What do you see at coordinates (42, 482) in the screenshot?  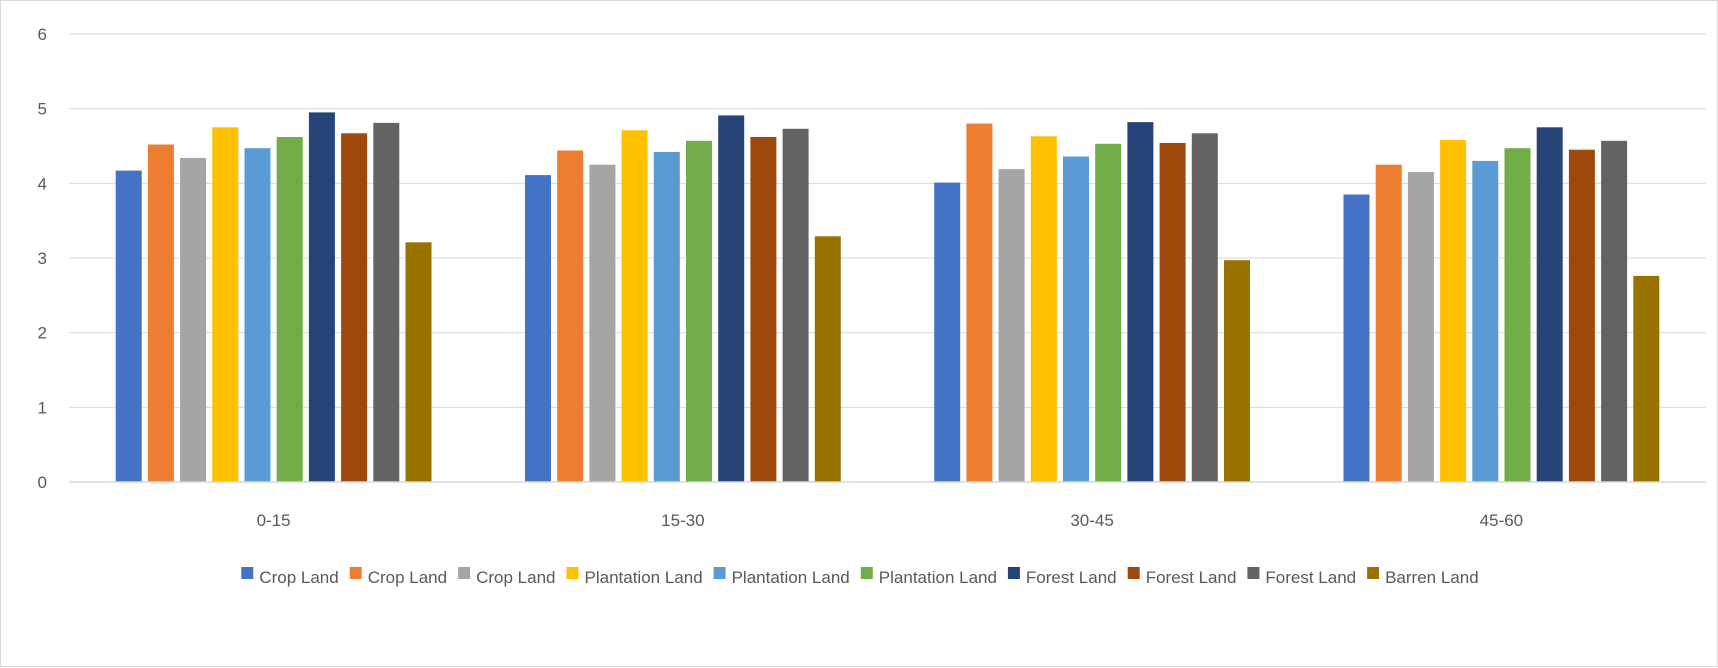 I see `y-tick-label: 0` at bounding box center [42, 482].